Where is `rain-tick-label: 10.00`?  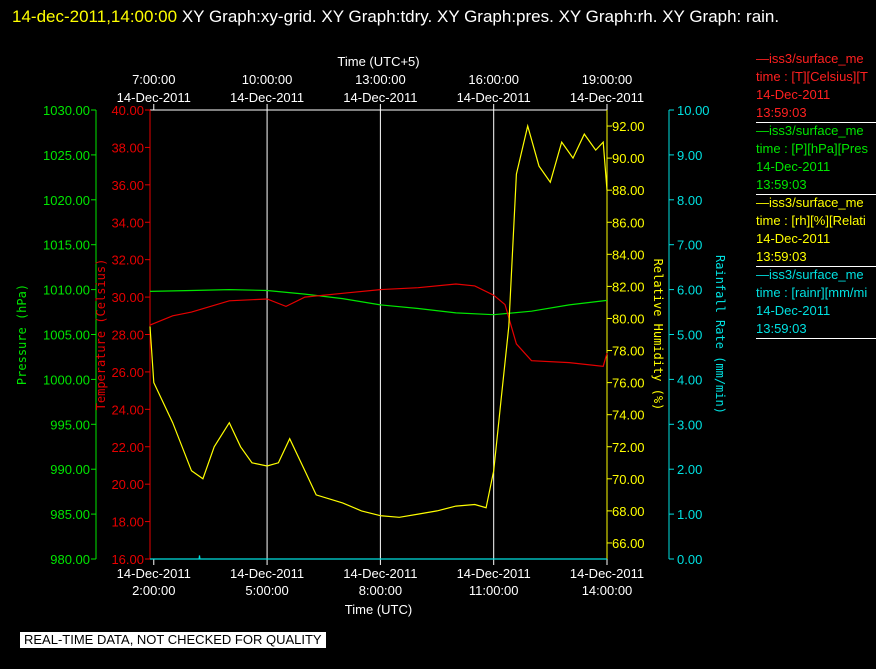 rain-tick-label: 10.00 is located at coordinates (693, 110).